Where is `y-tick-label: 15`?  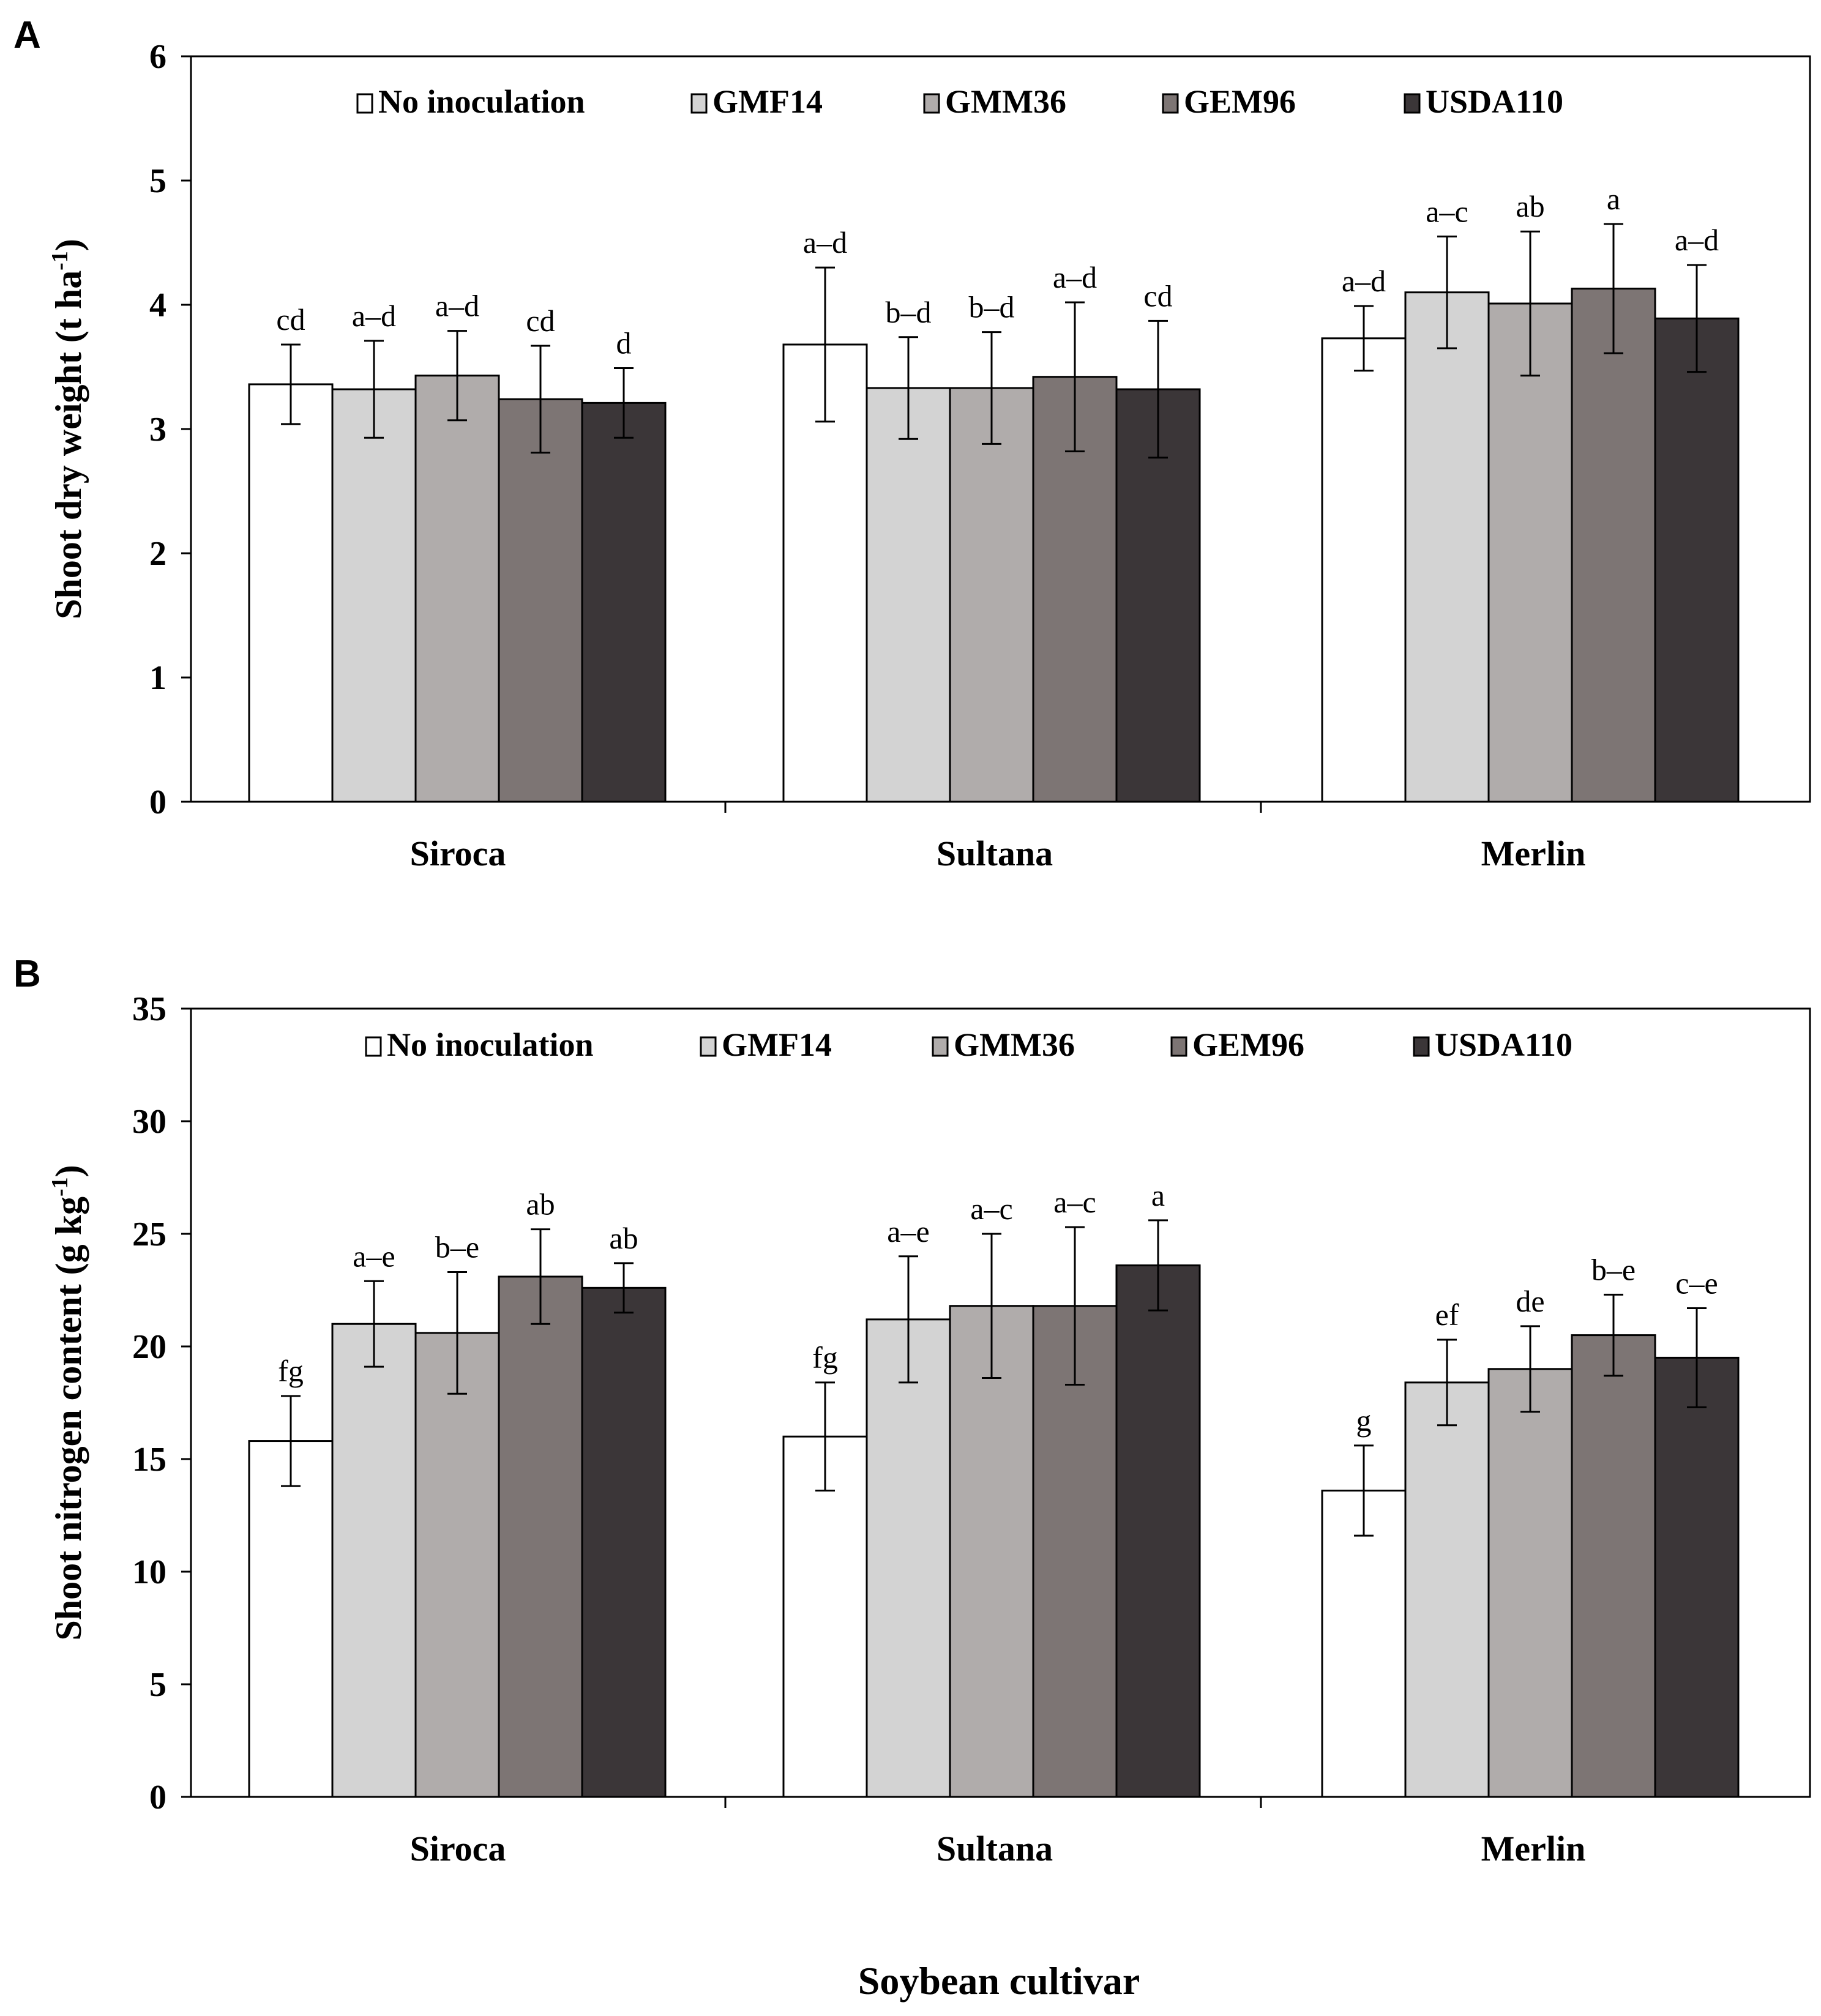
y-tick-label: 15 is located at coordinates (149, 1460).